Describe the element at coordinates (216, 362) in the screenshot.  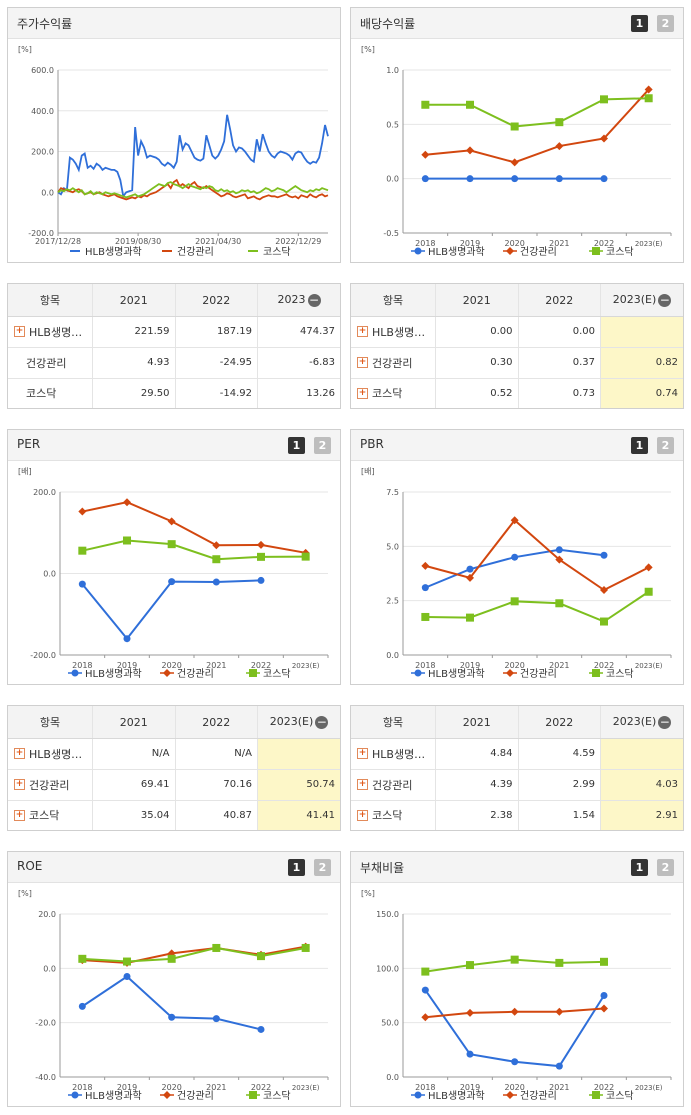
I see `table-cell: -24.95` at that location.